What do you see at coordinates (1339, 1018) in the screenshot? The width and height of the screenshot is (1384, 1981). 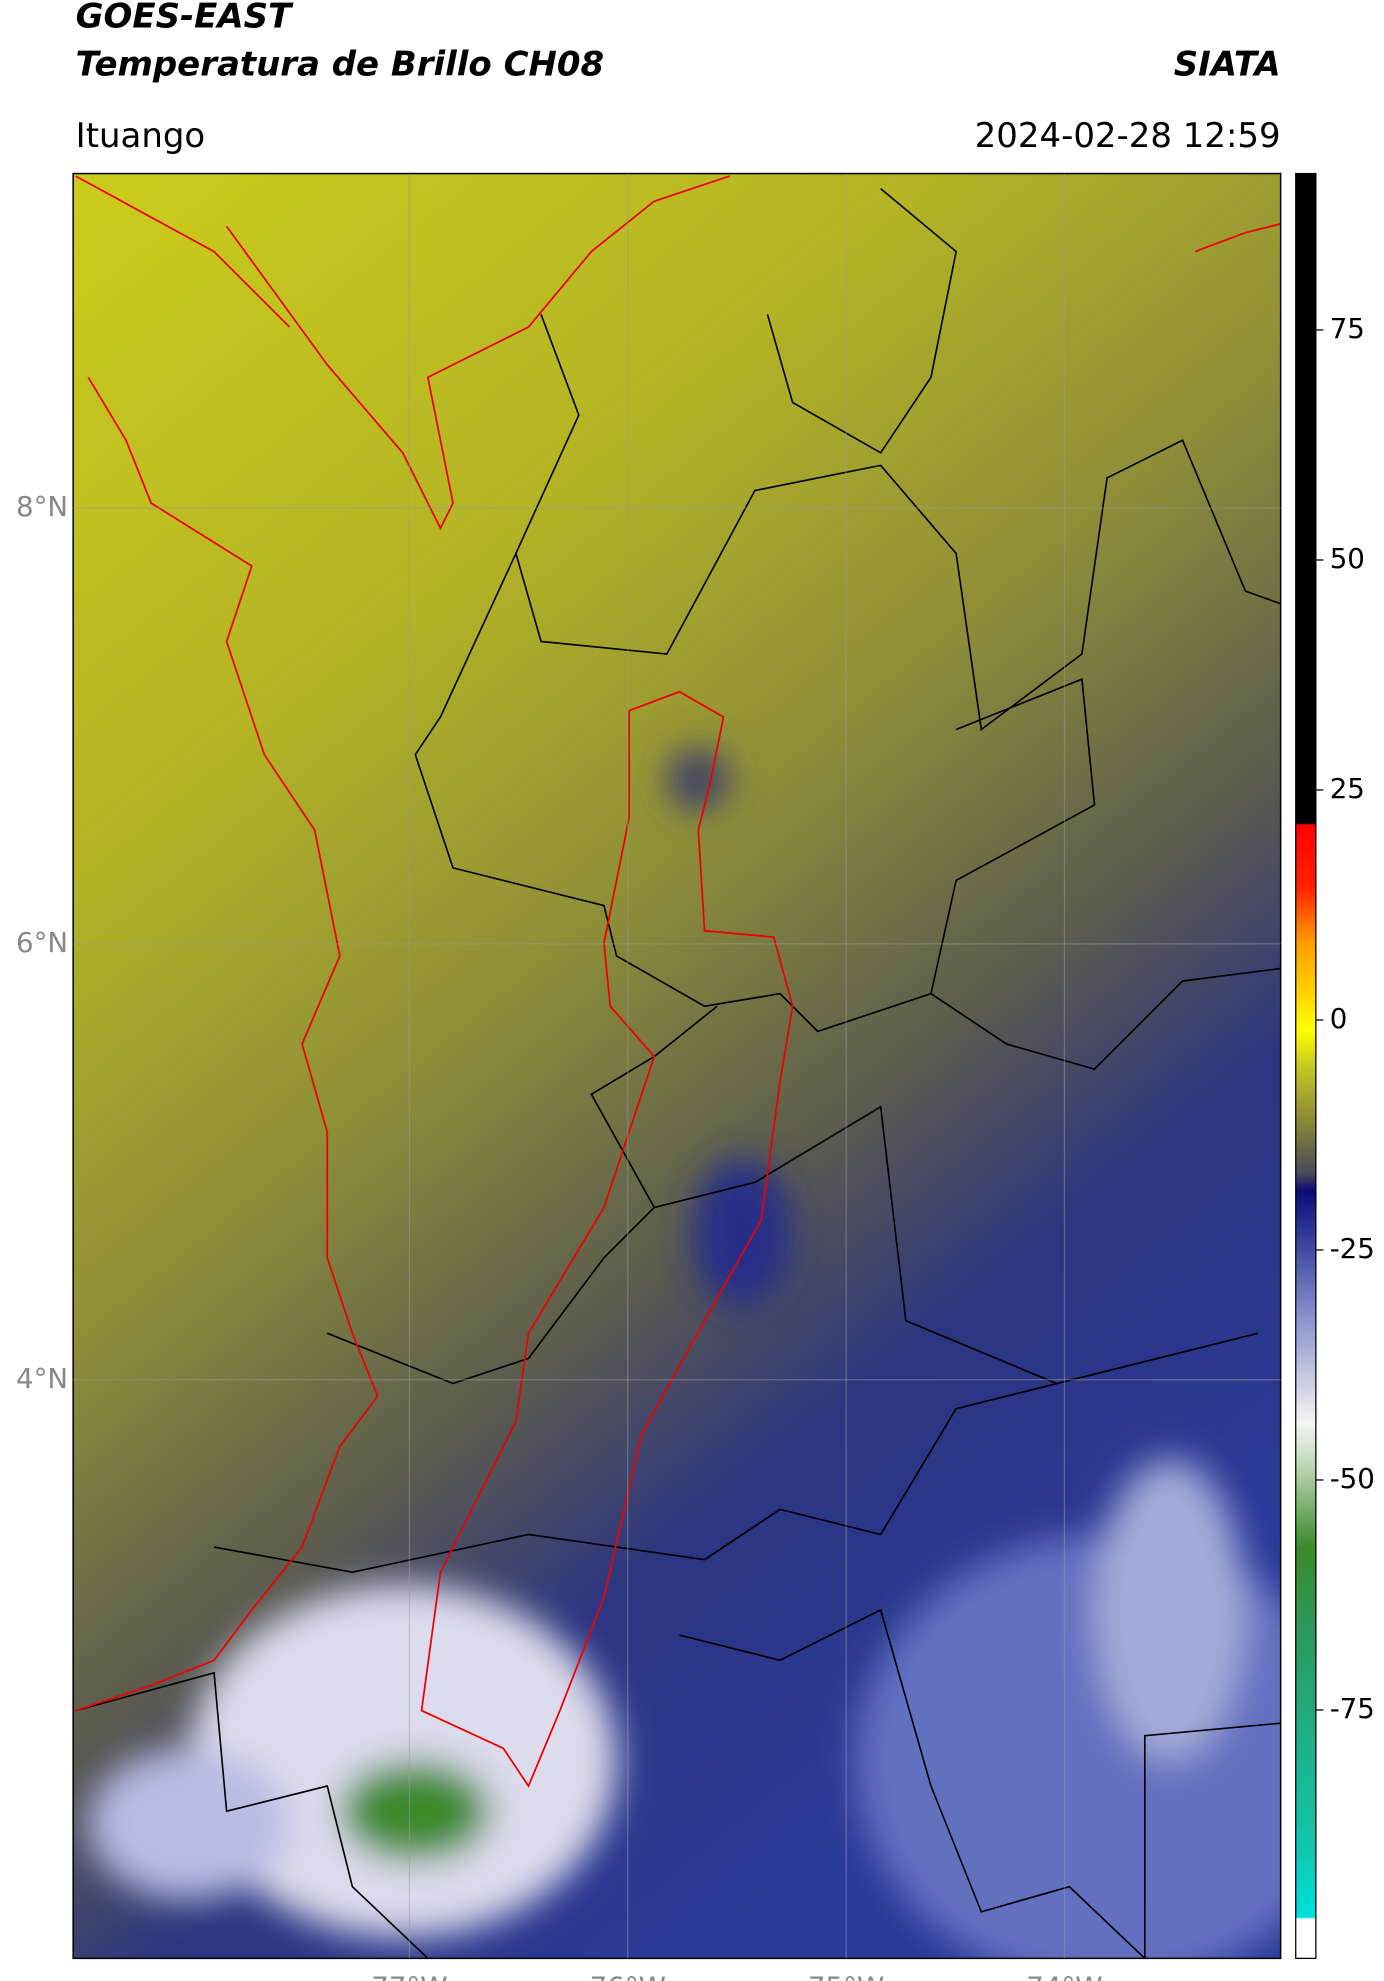 I see `colorbar-tick-label: 0` at bounding box center [1339, 1018].